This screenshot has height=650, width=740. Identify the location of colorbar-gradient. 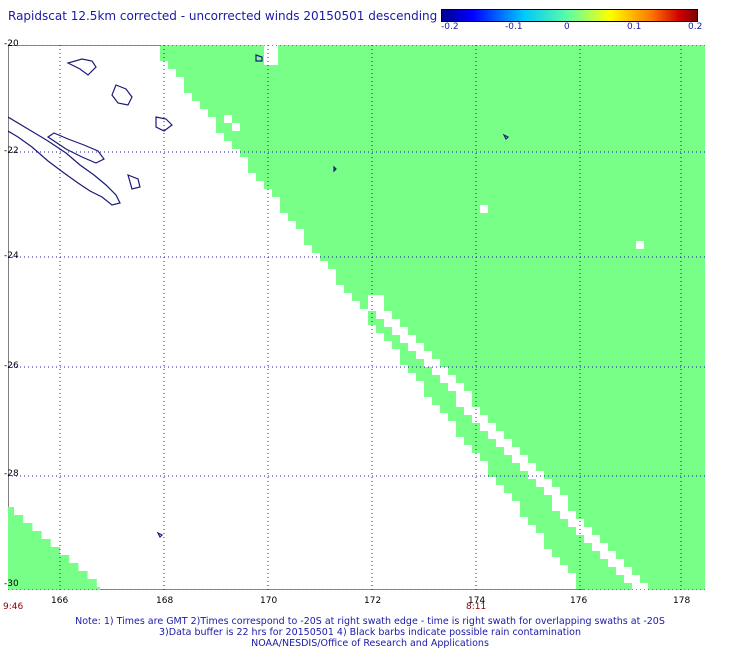
(569, 15).